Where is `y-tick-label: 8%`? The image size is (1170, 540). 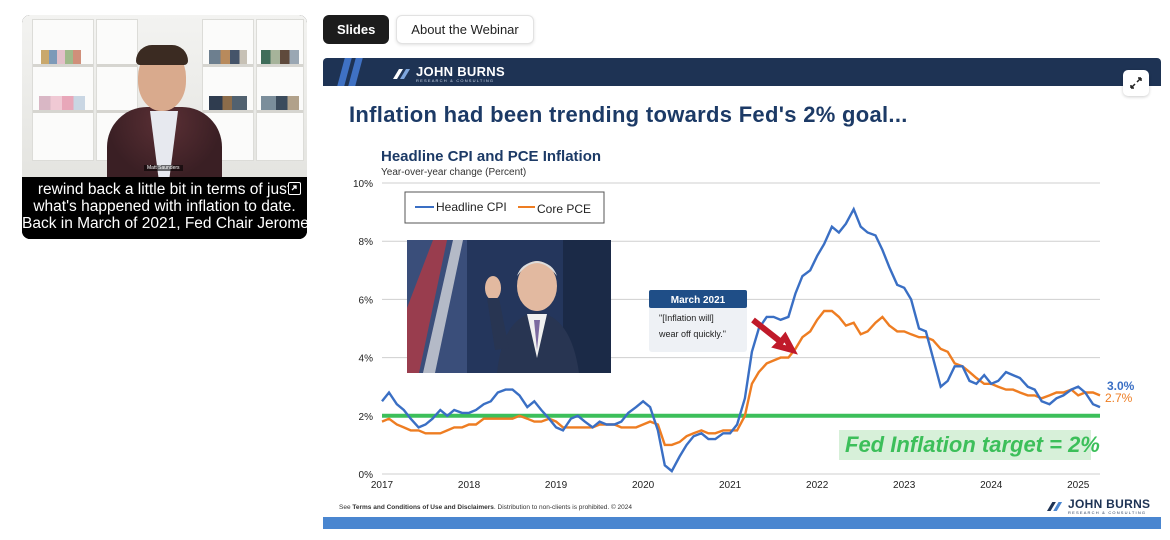 y-tick-label: 8% is located at coordinates (366, 242).